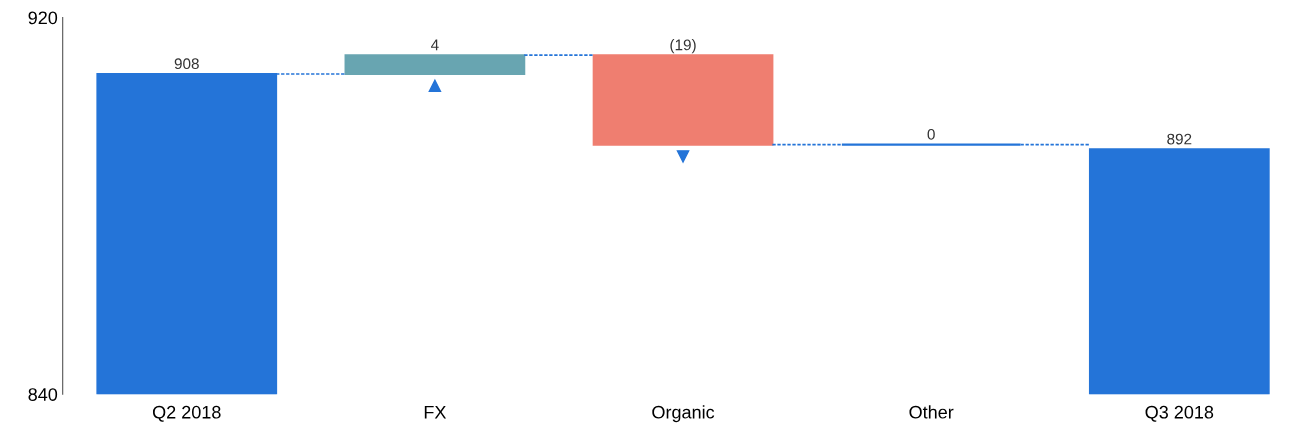 This screenshot has height=438, width=1306. I want to click on x-tick-label: FX, so click(435, 412).